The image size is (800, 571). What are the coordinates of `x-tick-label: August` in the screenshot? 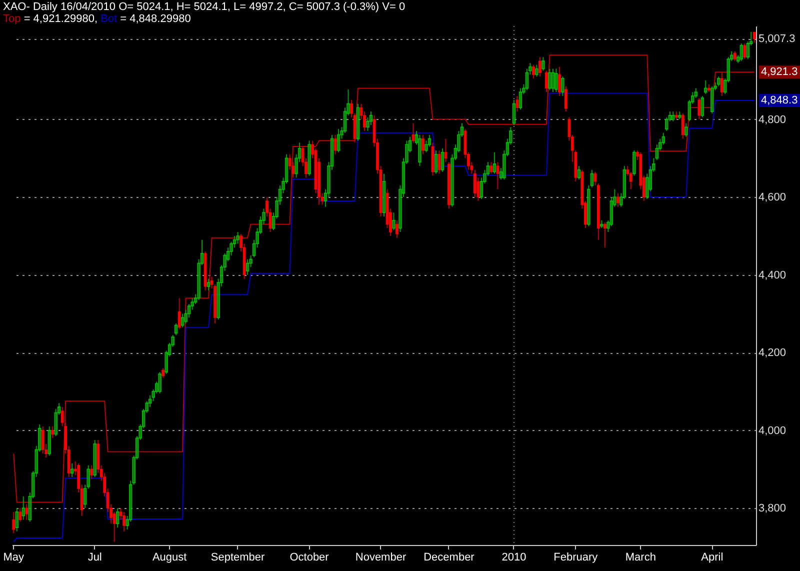 It's located at (169, 558).